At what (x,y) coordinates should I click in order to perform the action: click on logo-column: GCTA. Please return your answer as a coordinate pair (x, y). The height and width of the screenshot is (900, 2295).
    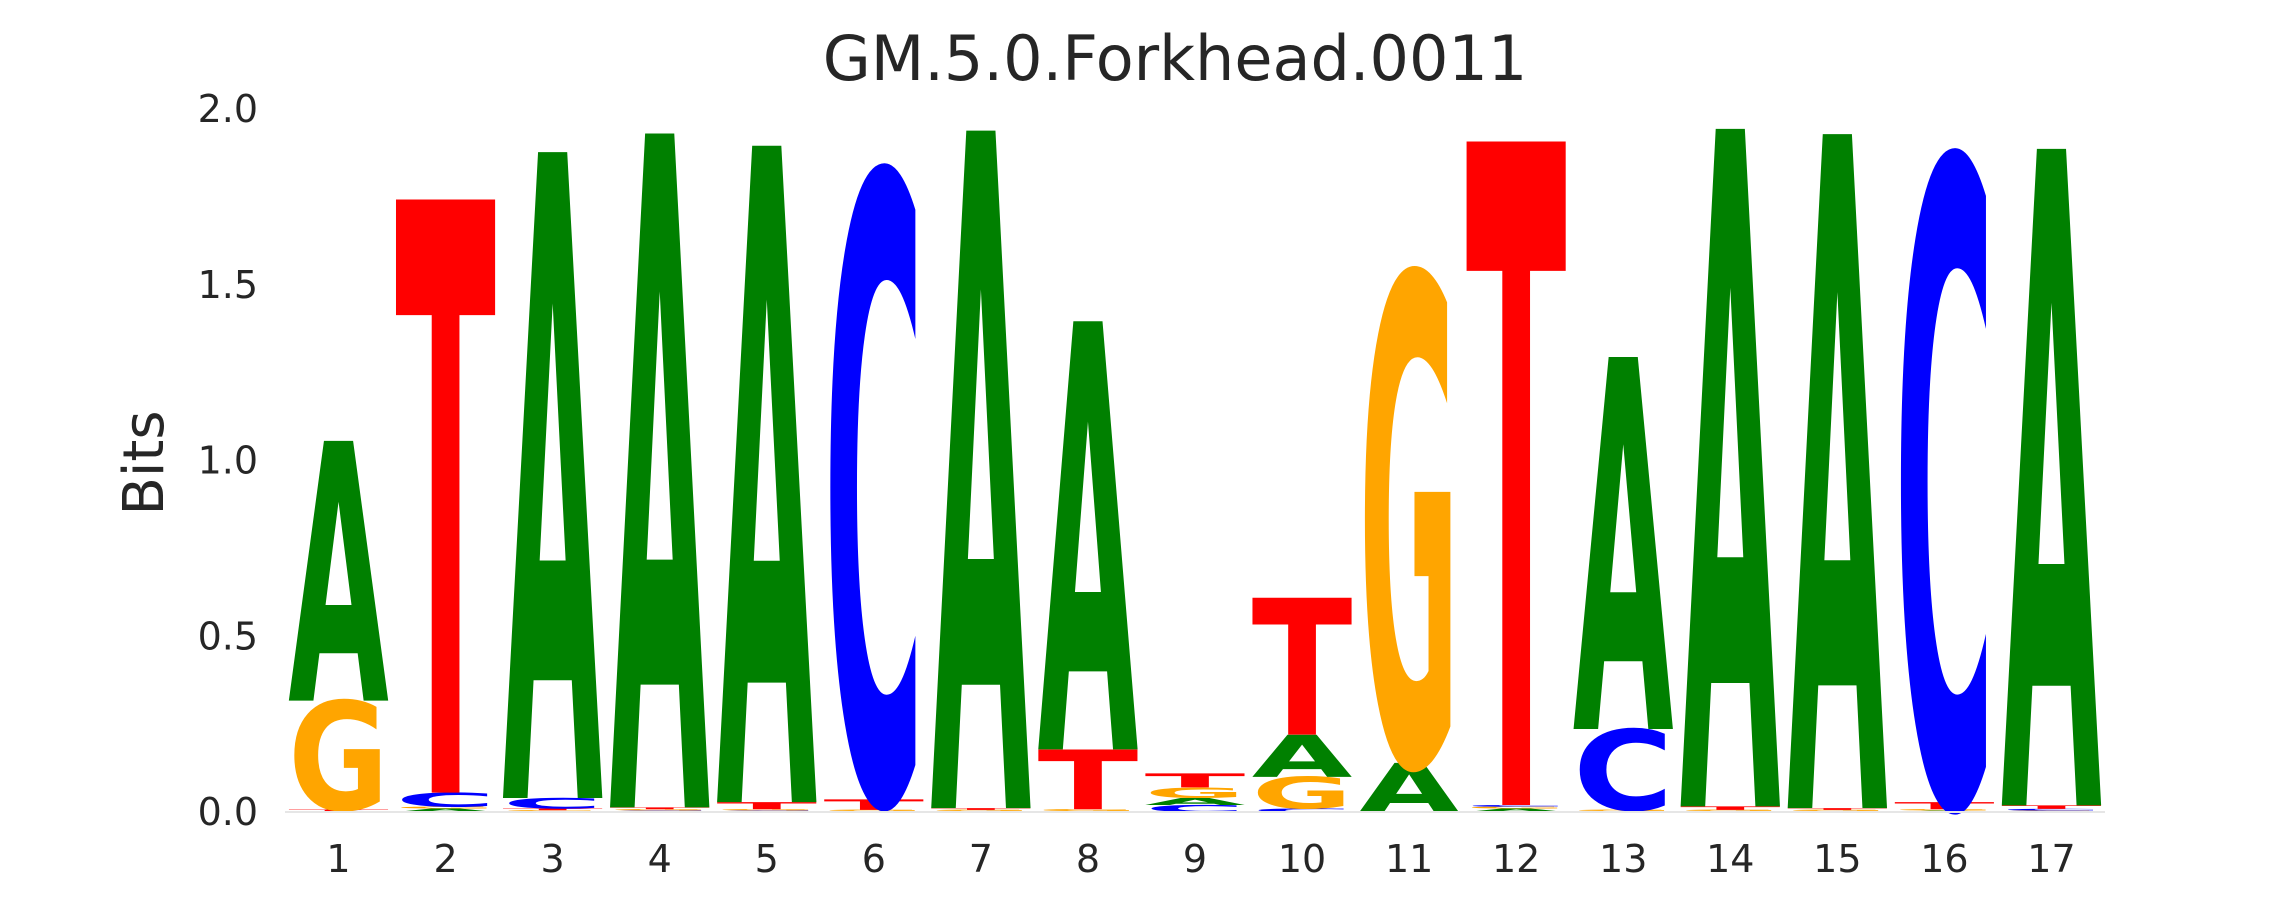
    Looking at the image, I should click on (2052, 450).